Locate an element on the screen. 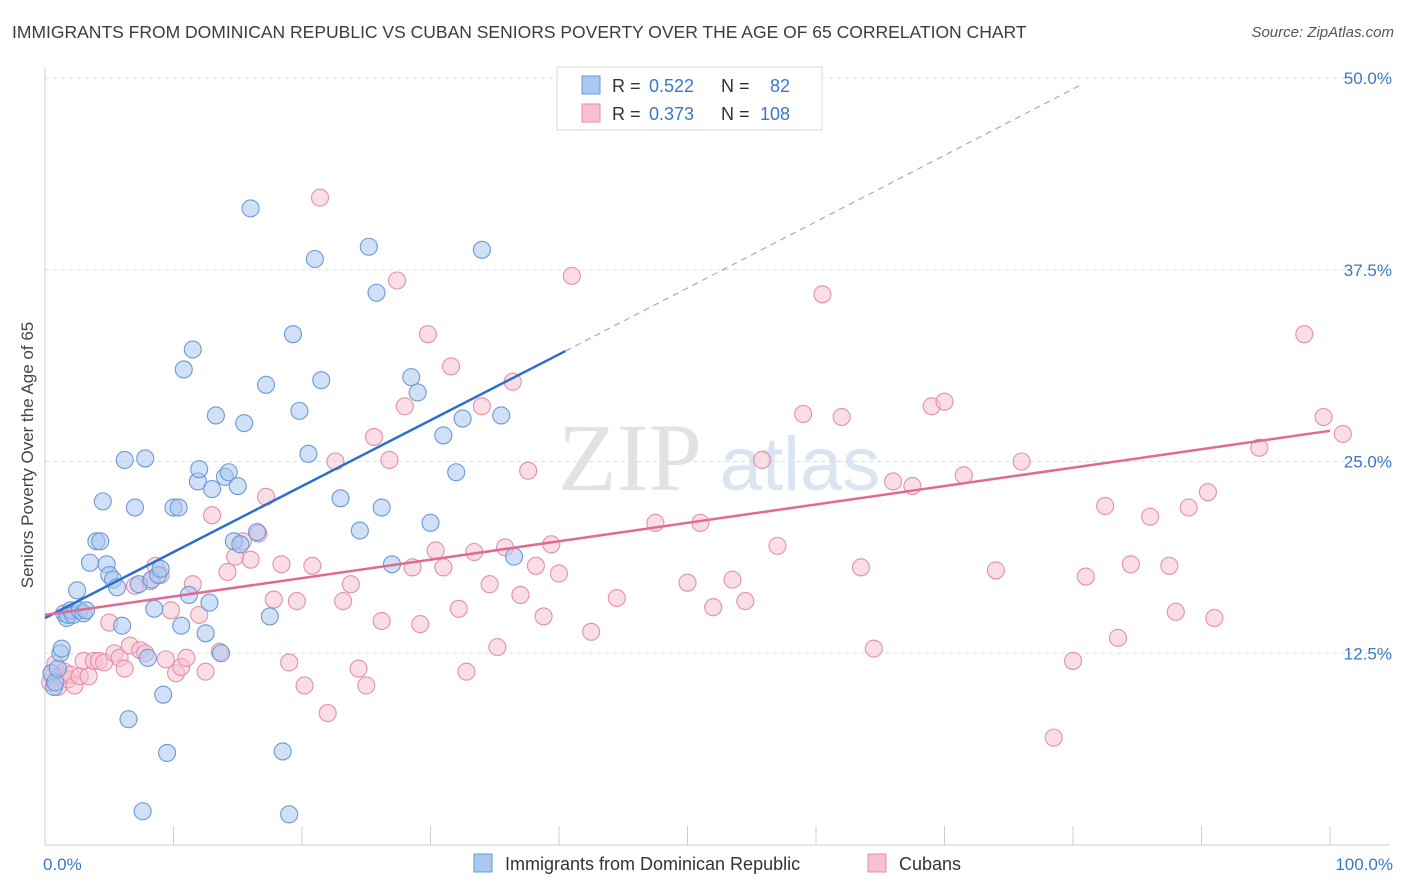 Image resolution: width=1406 pixels, height=892 pixels. legend-n-value-2: 108 is located at coordinates (775, 114).